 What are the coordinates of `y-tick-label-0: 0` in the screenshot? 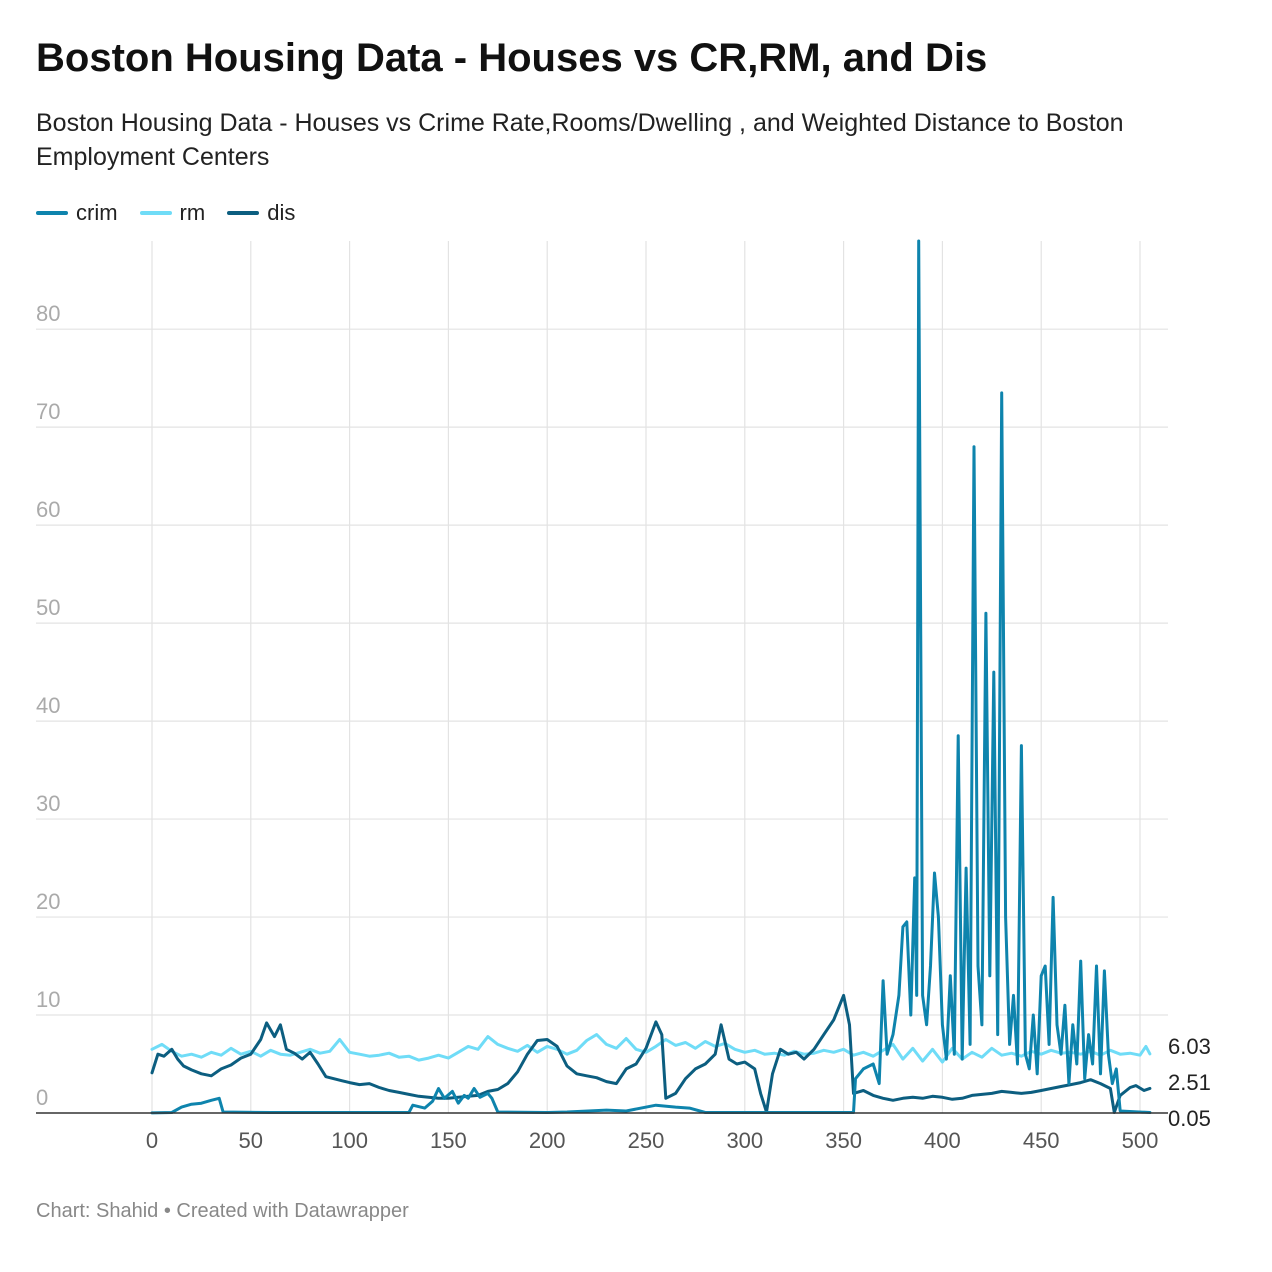 It's located at (42, 1097).